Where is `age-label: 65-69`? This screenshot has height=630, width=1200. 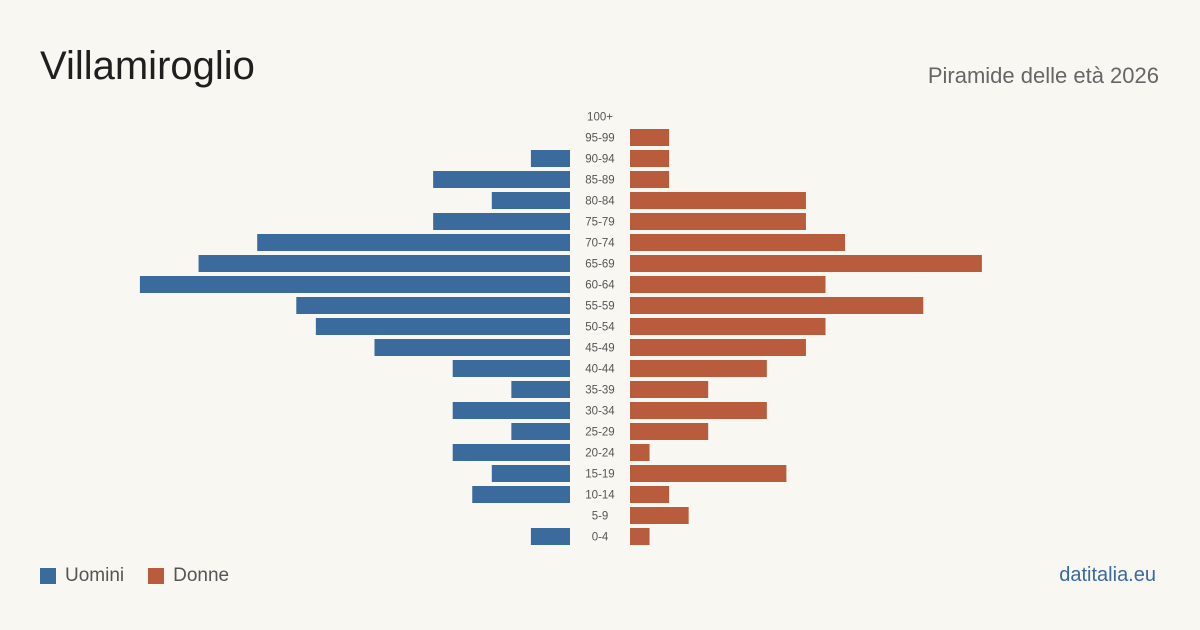 age-label: 65-69 is located at coordinates (599, 265).